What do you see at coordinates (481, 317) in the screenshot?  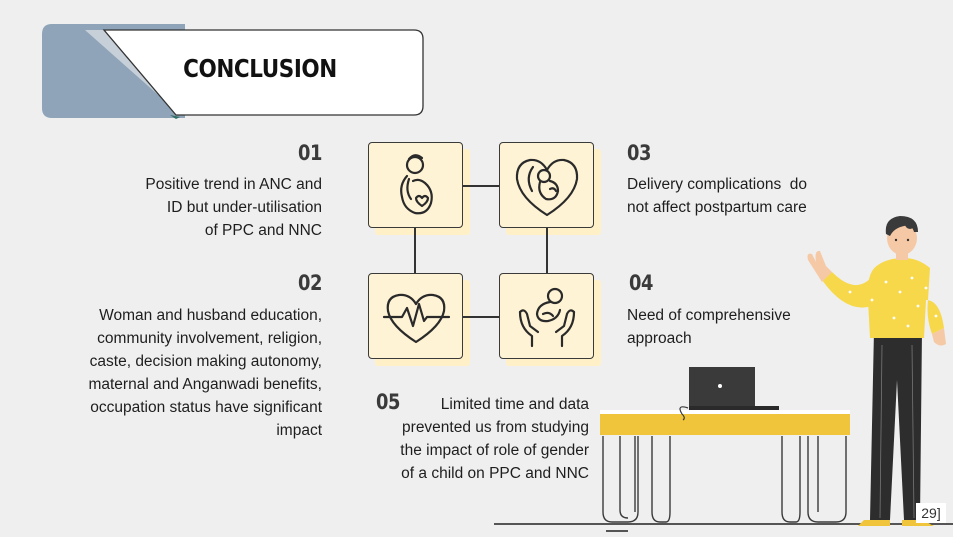 I see `connector-bottom` at bounding box center [481, 317].